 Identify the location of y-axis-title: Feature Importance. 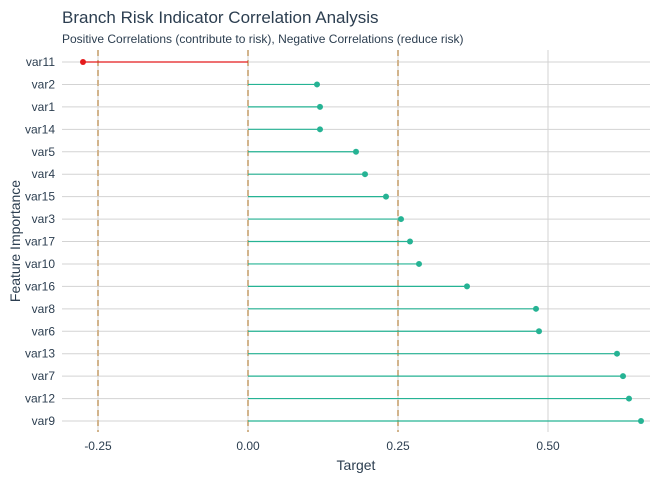
(15, 241).